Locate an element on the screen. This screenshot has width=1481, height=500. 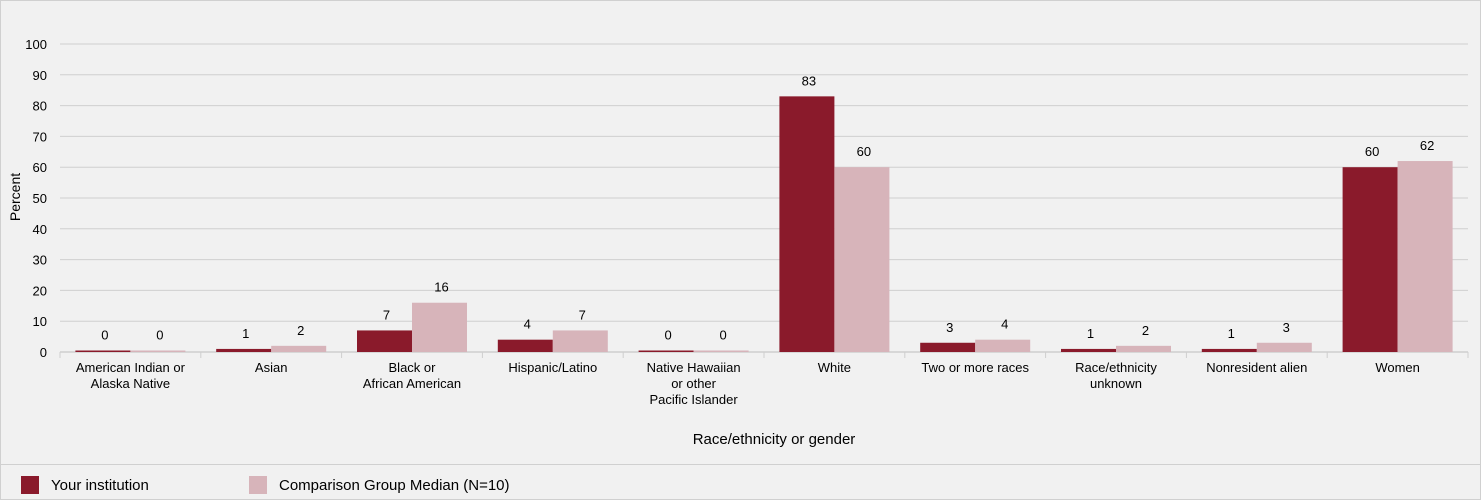
legend-item-comparison-group: Comparison Group Median (N=10) is located at coordinates (379, 485).